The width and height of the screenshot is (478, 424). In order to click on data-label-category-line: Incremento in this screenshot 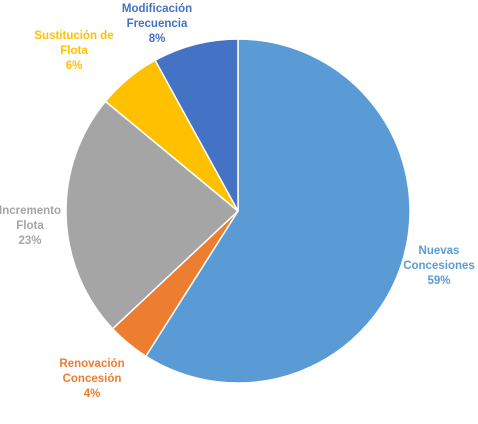, I will do `click(30, 211)`.